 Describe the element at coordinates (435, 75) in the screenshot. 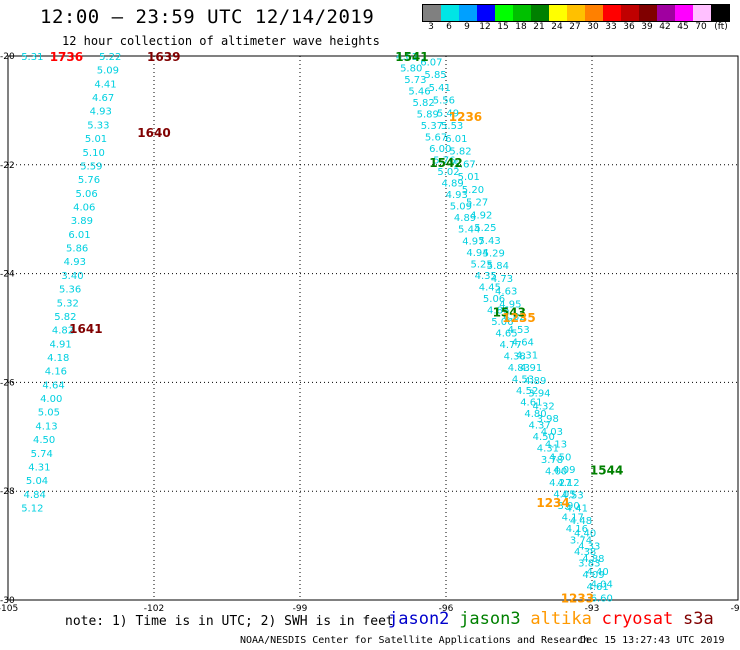

I see `wave-height-label: 5.85` at that location.